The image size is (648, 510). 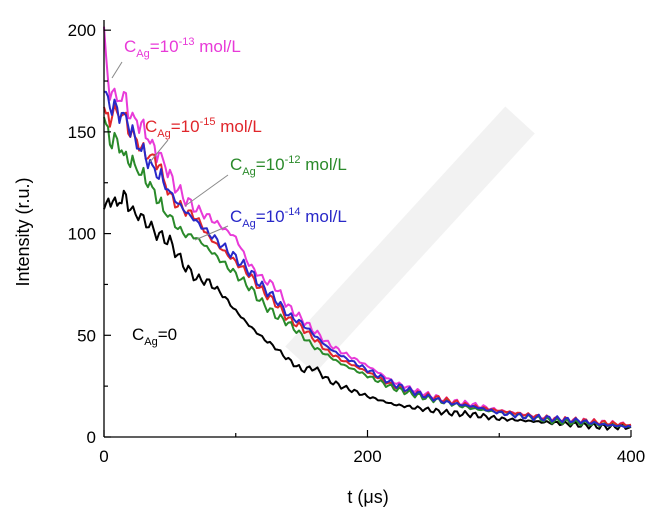 I want to click on y-tick-label: 50, so click(x=86, y=335).